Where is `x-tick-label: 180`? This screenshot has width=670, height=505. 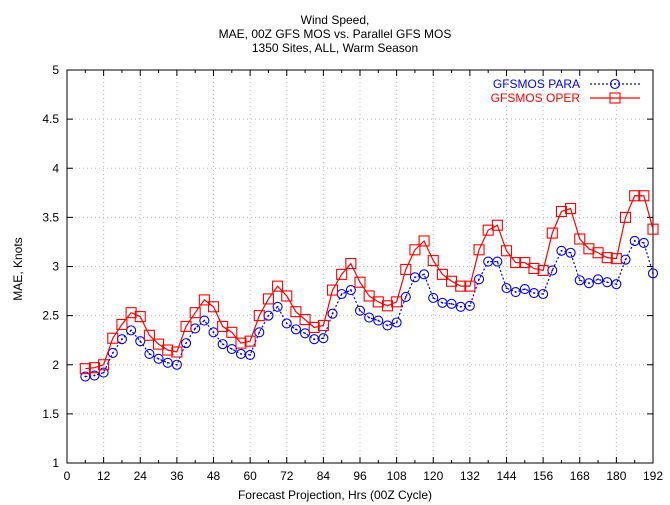 x-tick-label: 180 is located at coordinates (616, 476).